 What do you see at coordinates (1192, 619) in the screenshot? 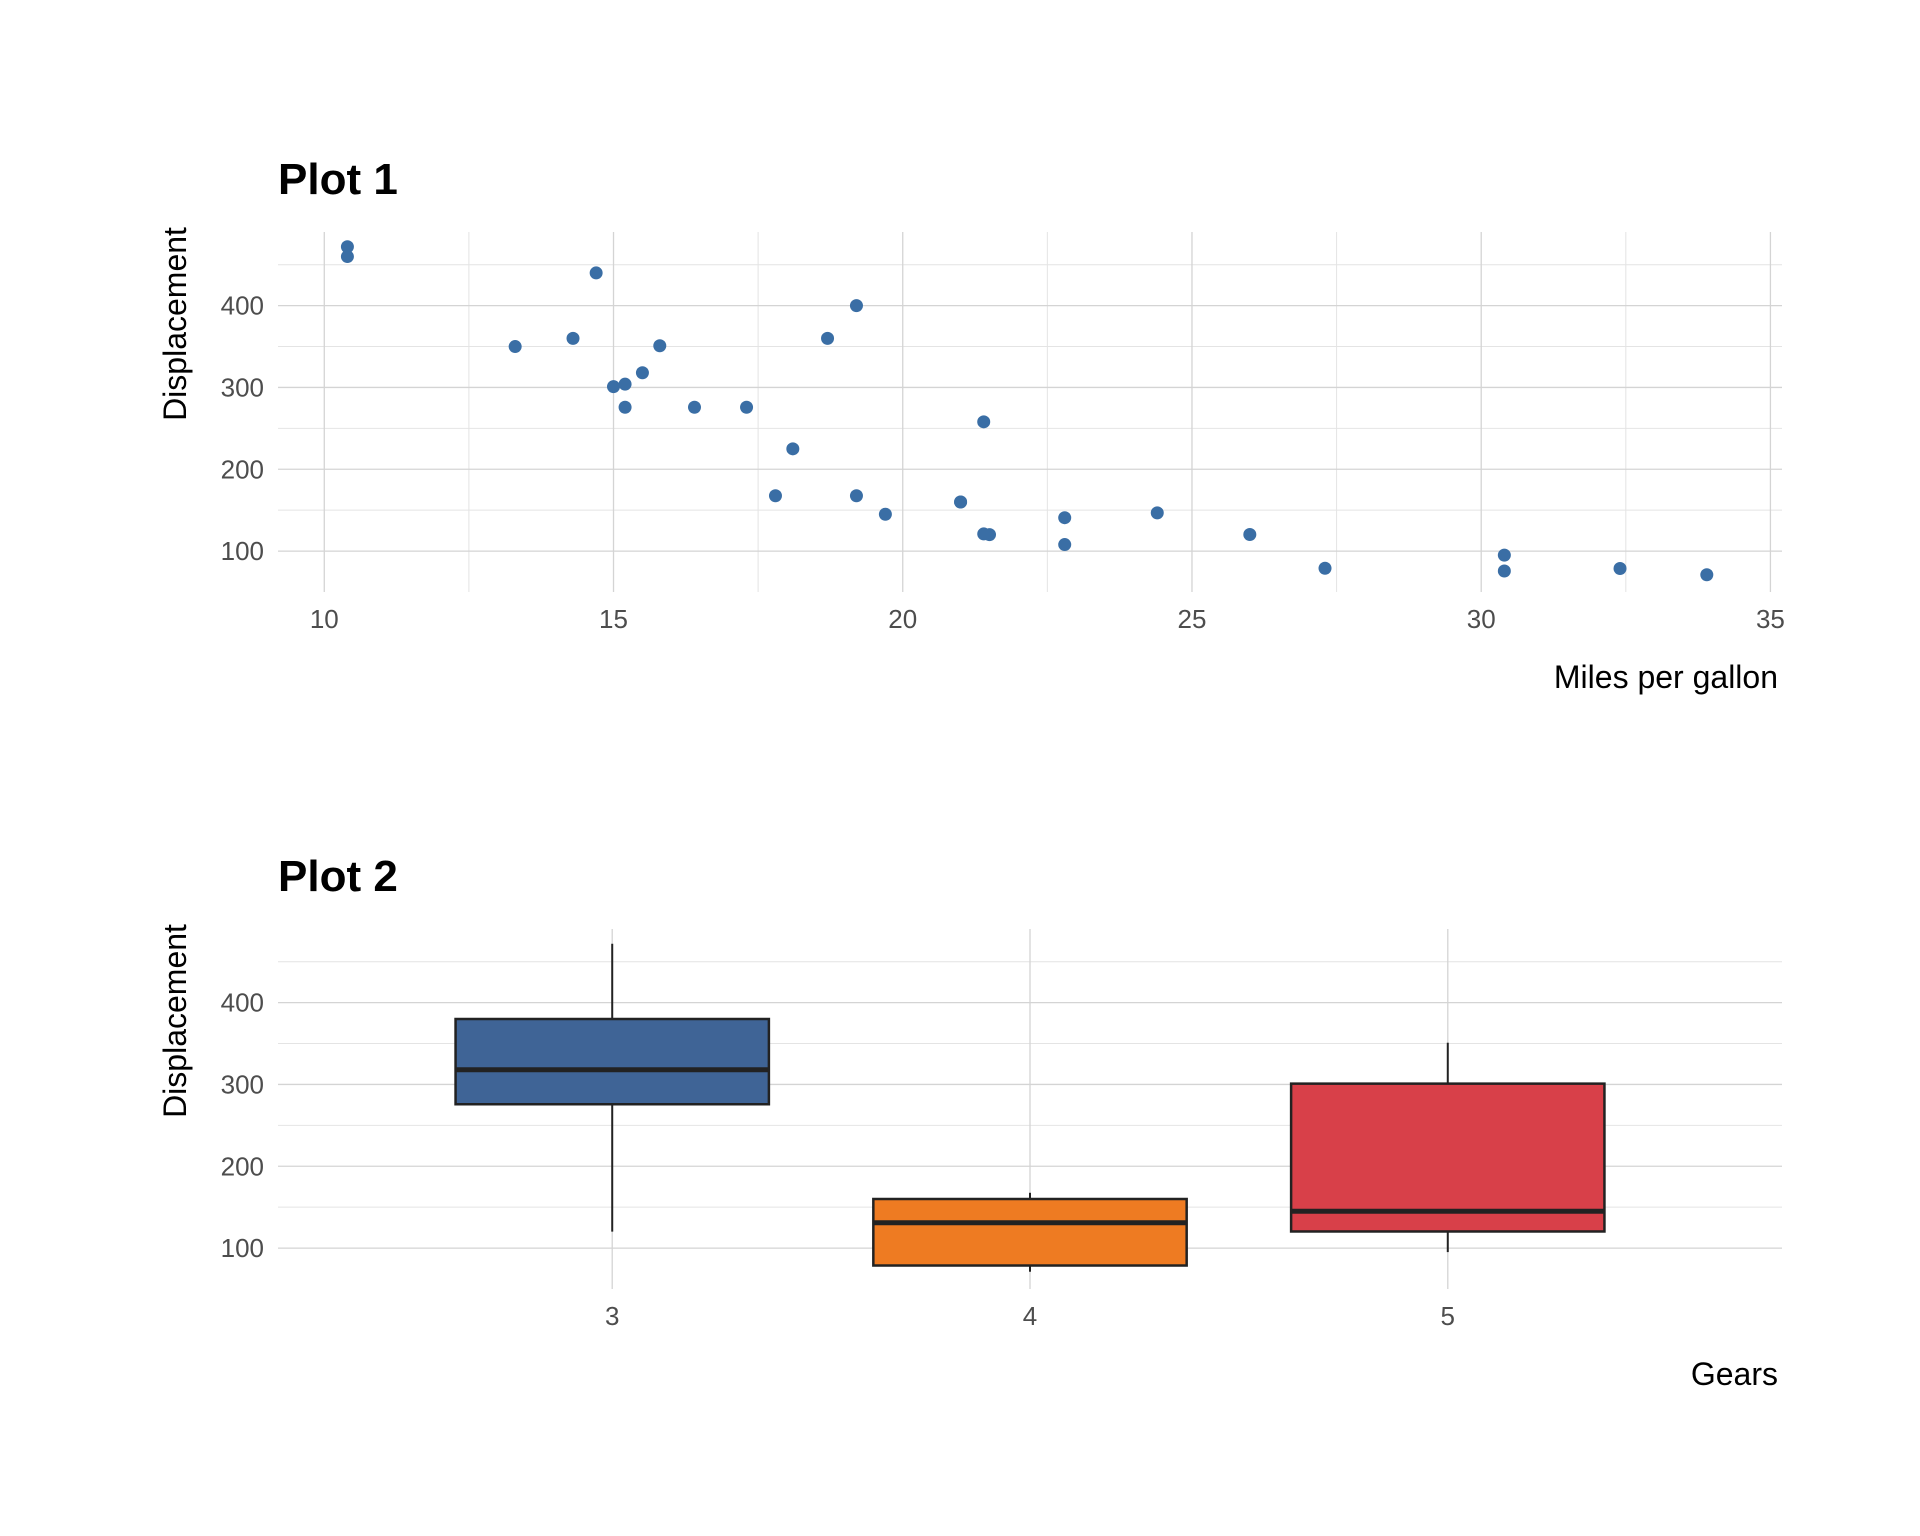
I see `x-tick-label: 25` at bounding box center [1192, 619].